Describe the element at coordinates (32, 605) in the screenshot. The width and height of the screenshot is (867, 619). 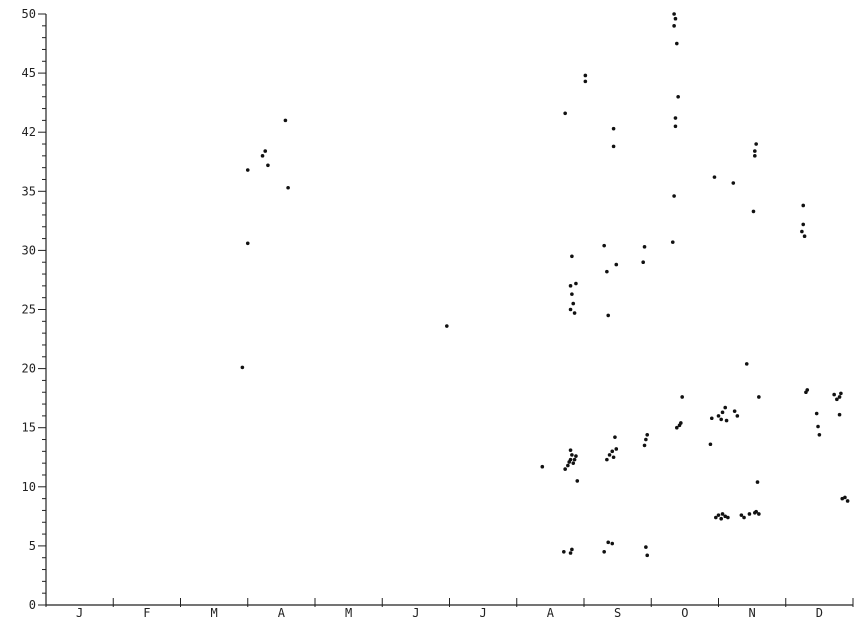
I see `y-tick-label: 0` at that location.